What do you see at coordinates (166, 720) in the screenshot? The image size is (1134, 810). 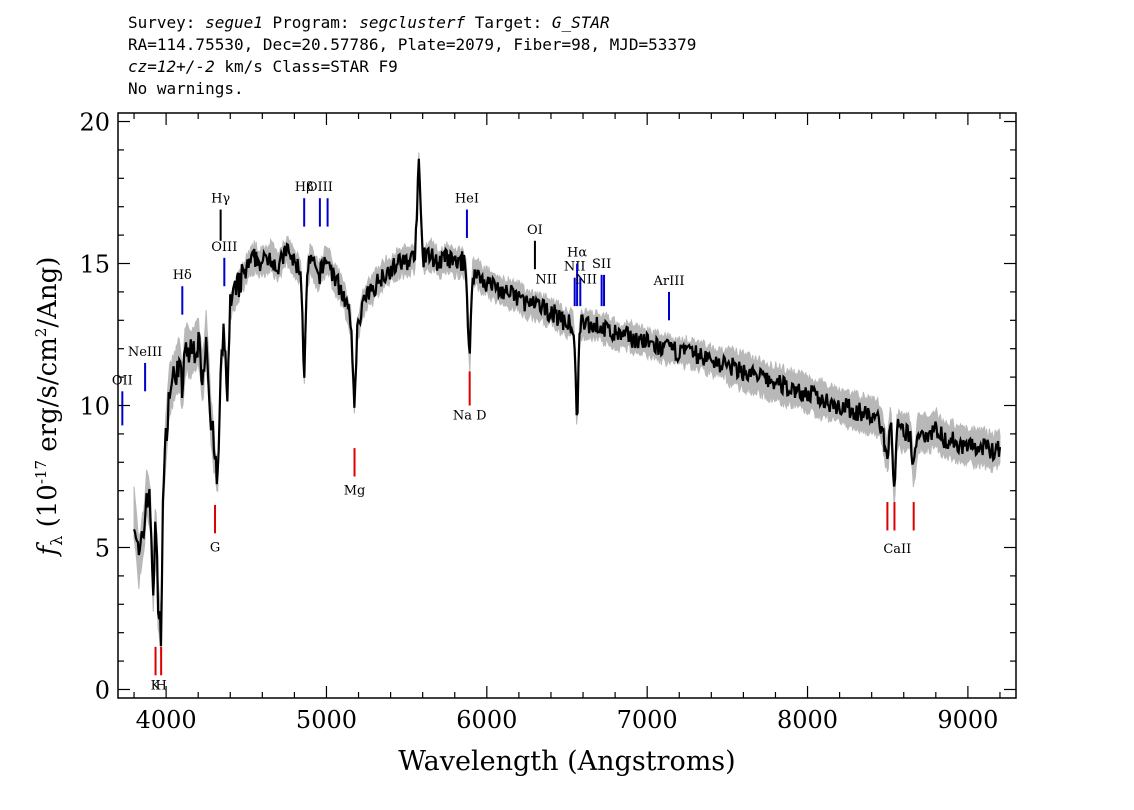 I see `x-tick-label: 4000` at bounding box center [166, 720].